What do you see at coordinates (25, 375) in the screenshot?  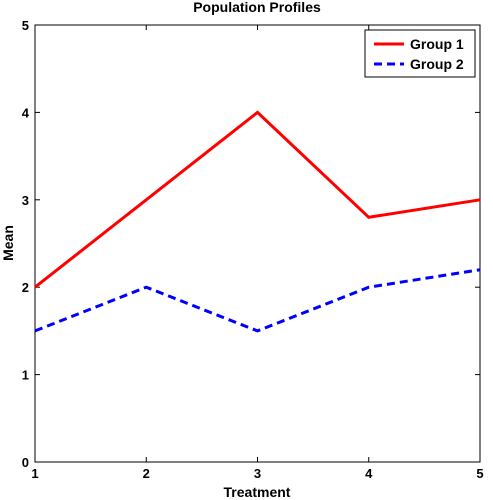 I see `y-tick-label: 1` at bounding box center [25, 375].